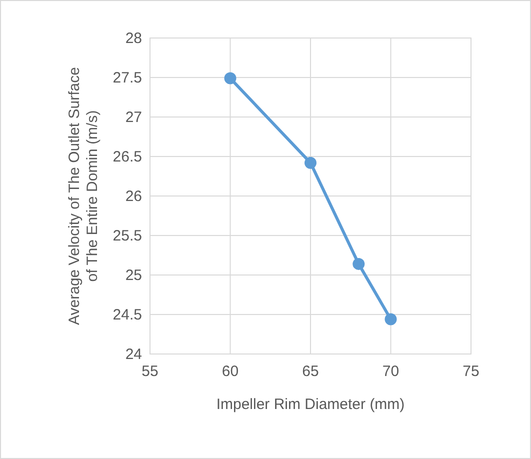 This screenshot has width=531, height=459. What do you see at coordinates (230, 371) in the screenshot?
I see `x-tick-label: 60` at bounding box center [230, 371].